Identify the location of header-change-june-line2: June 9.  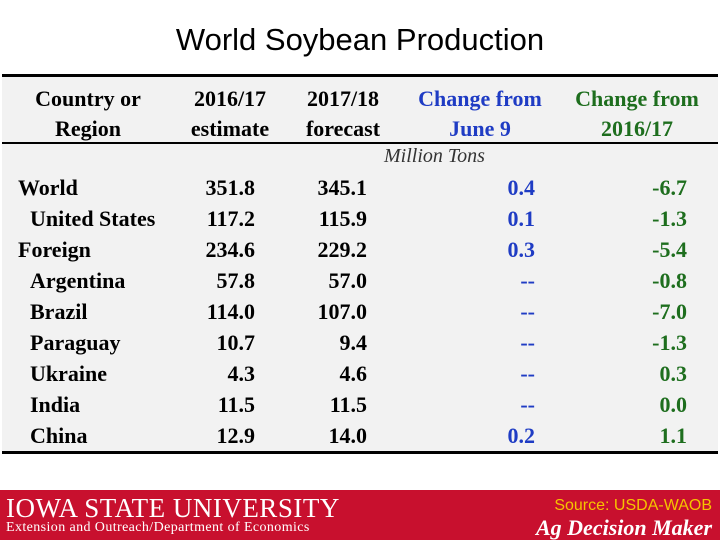
(480, 128).